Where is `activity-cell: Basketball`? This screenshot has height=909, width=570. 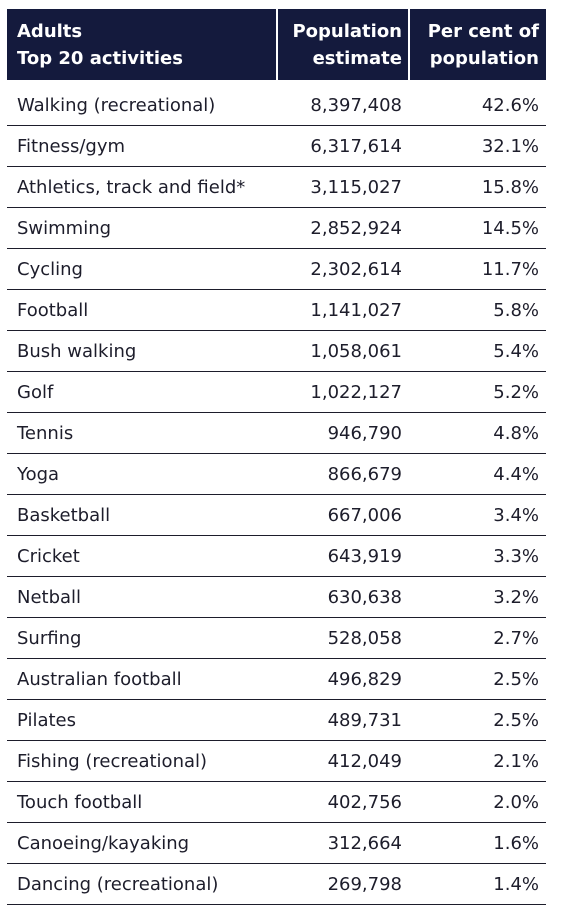 activity-cell: Basketball is located at coordinates (64, 515).